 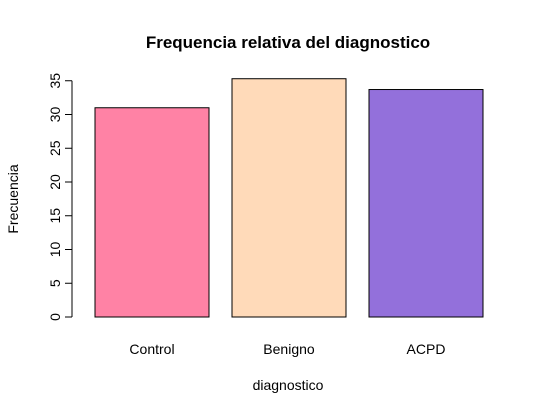 I want to click on bar-acpd, so click(x=426, y=203).